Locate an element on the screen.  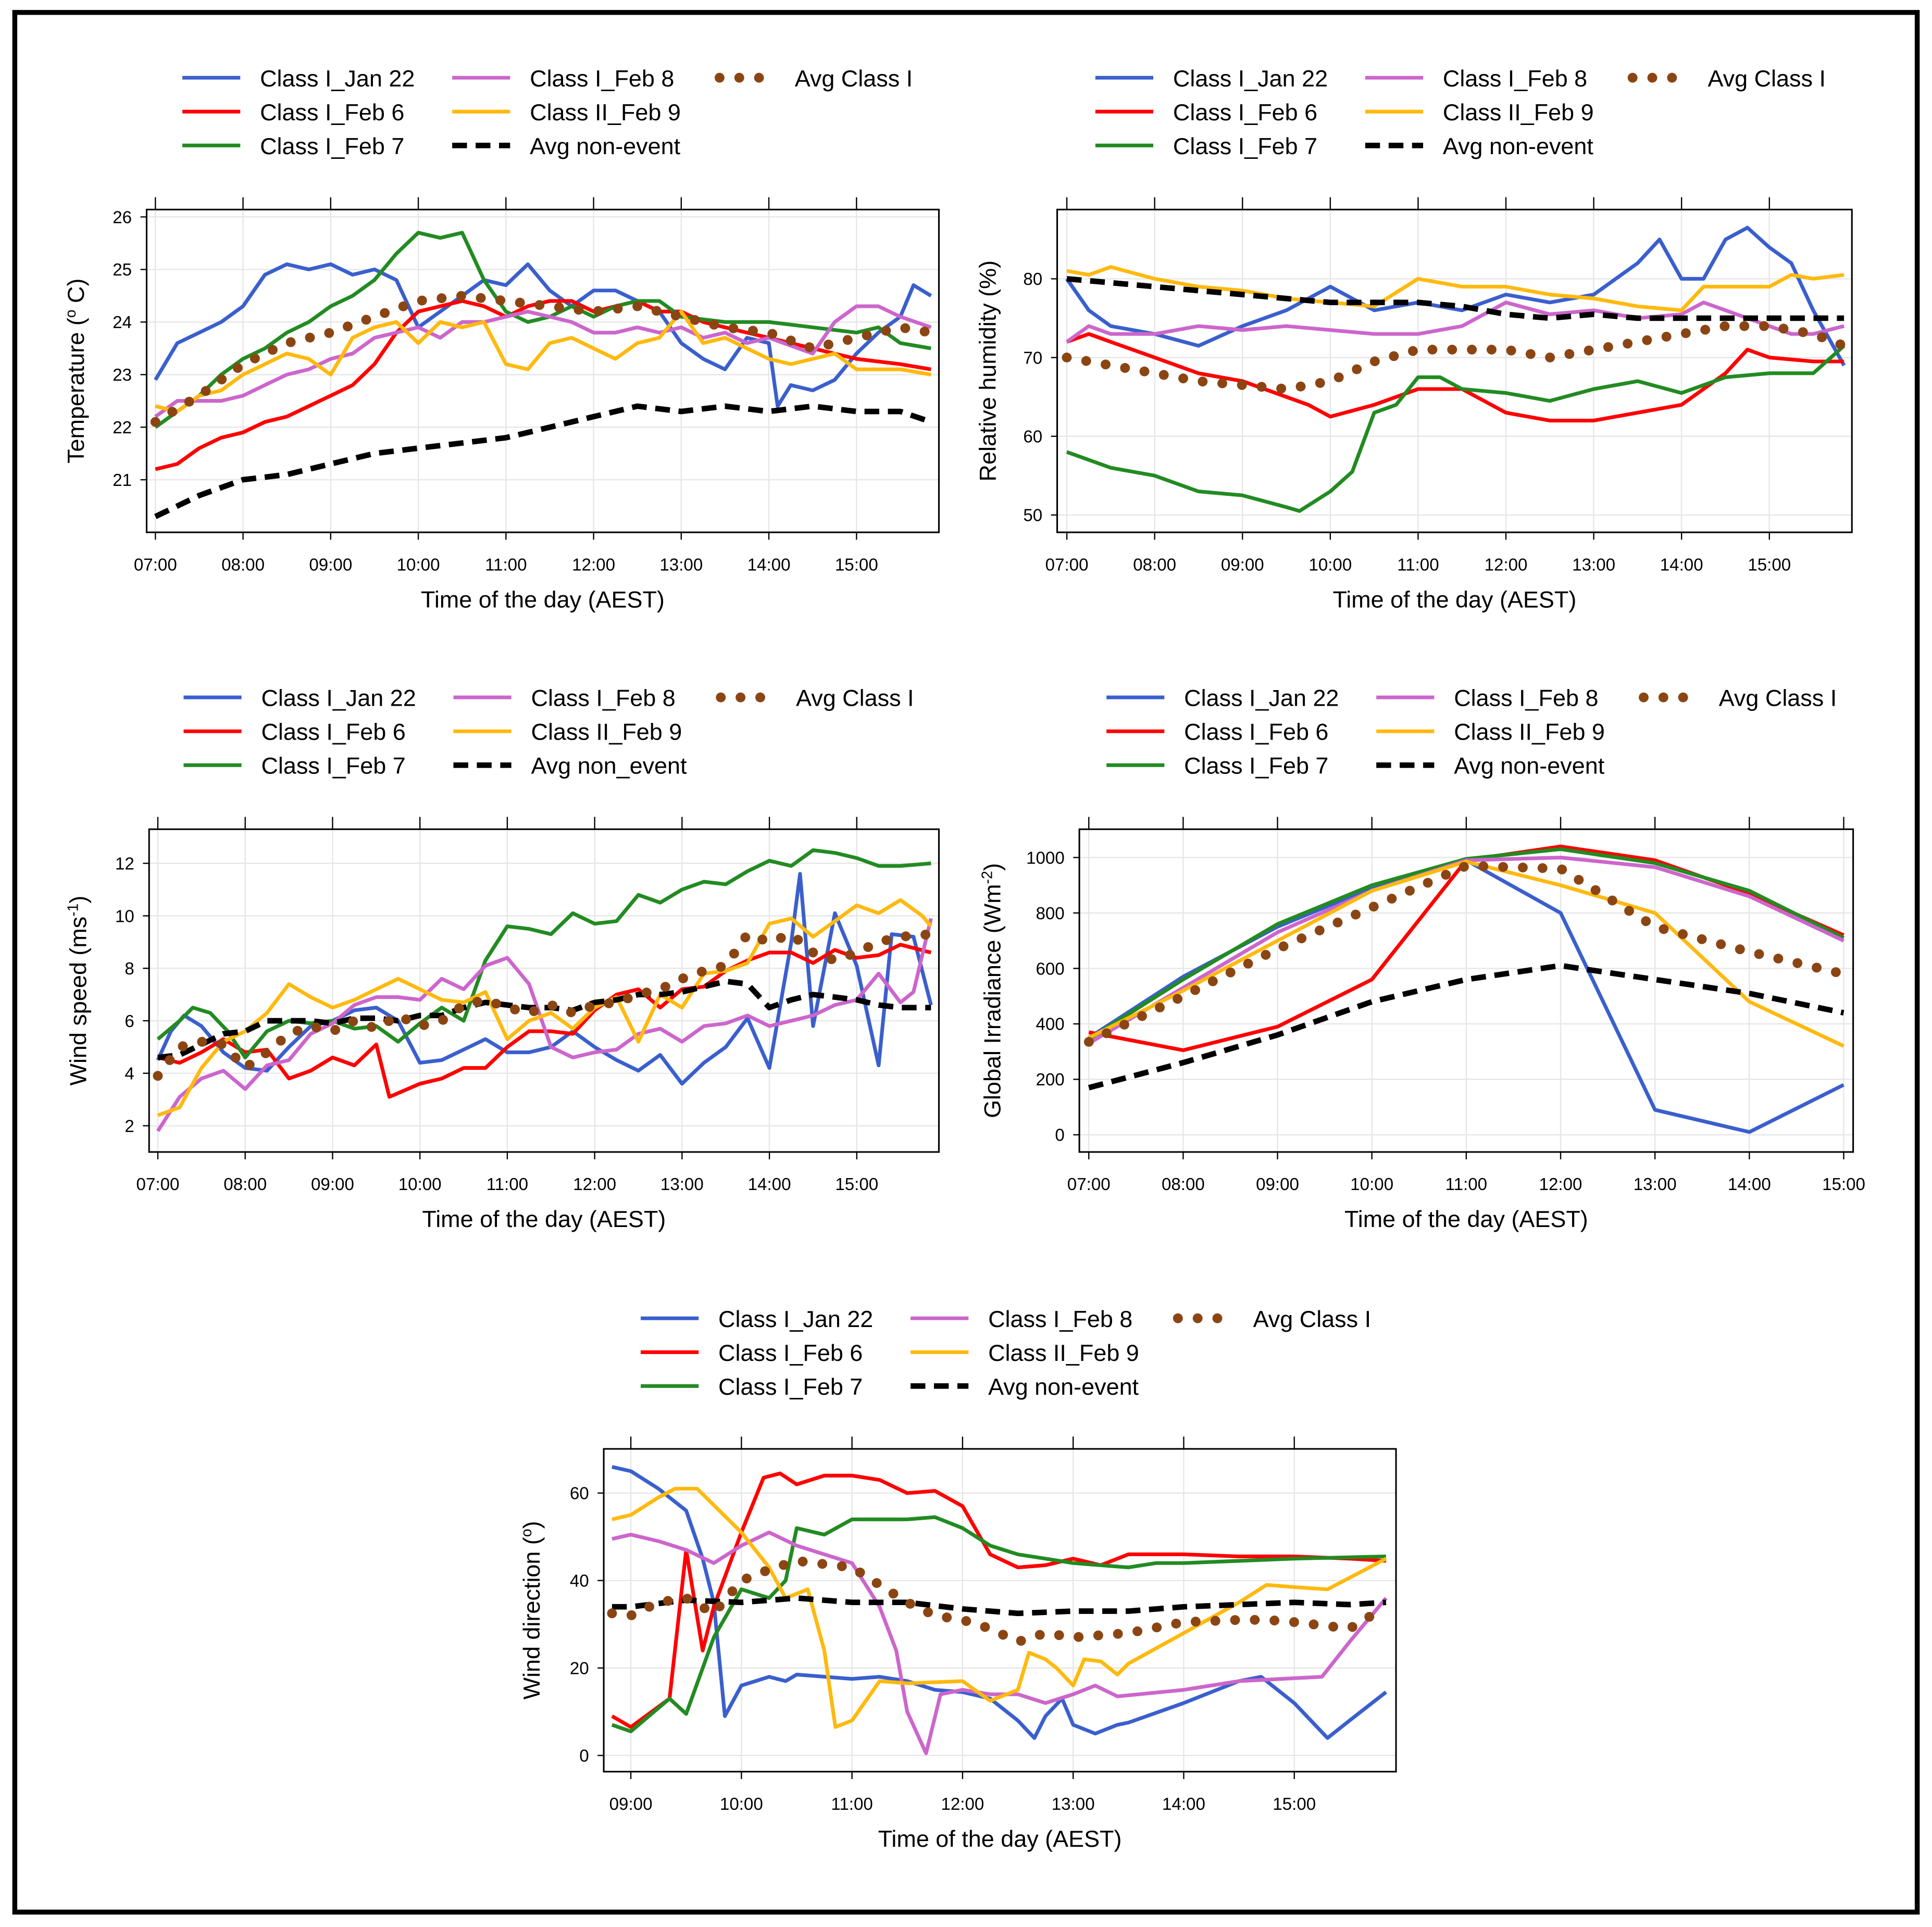
y-tick-label: 40 is located at coordinates (579, 1582).